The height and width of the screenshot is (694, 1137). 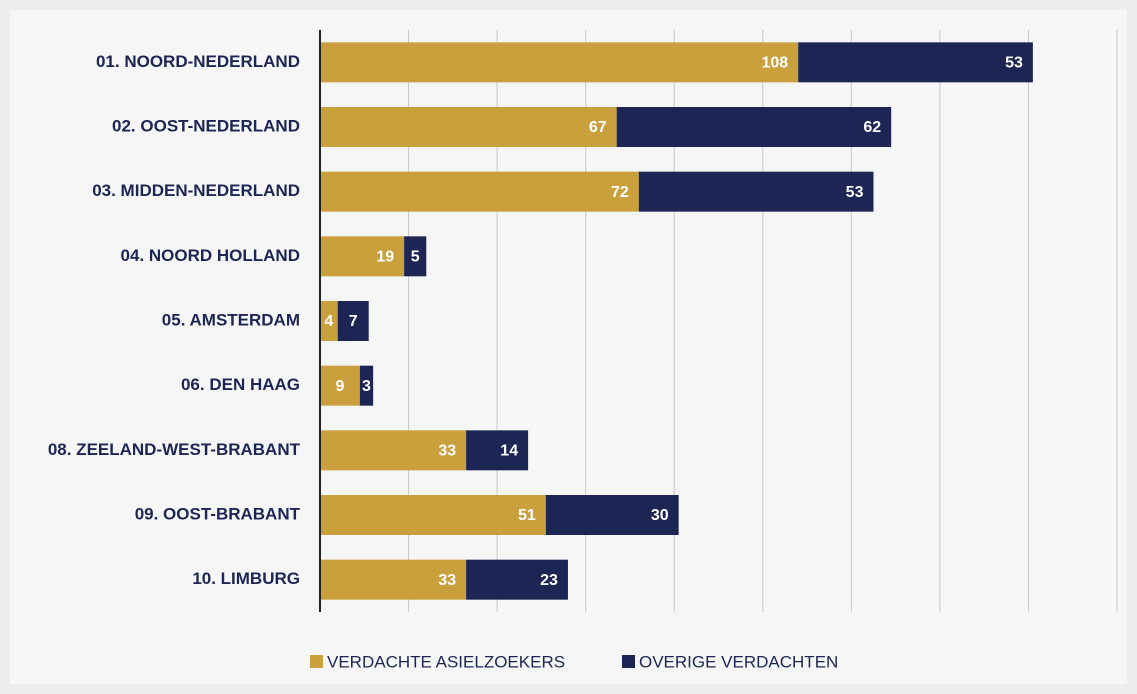 What do you see at coordinates (210, 255) in the screenshot?
I see `y-tick-label: 04. NOORD HOLLAND` at bounding box center [210, 255].